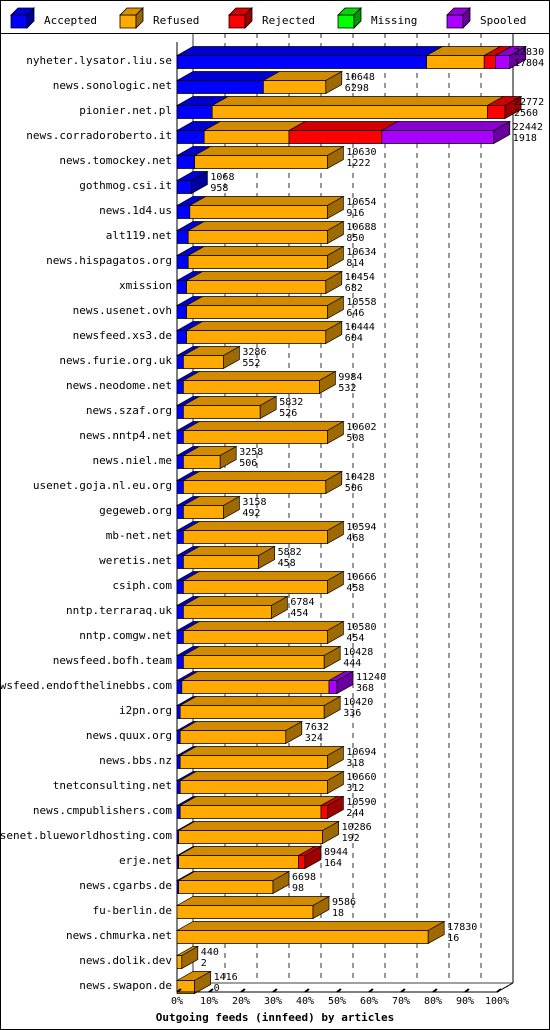 The height and width of the screenshot is (1030, 550). I want to click on value-label-total: 22772, so click(529, 102).